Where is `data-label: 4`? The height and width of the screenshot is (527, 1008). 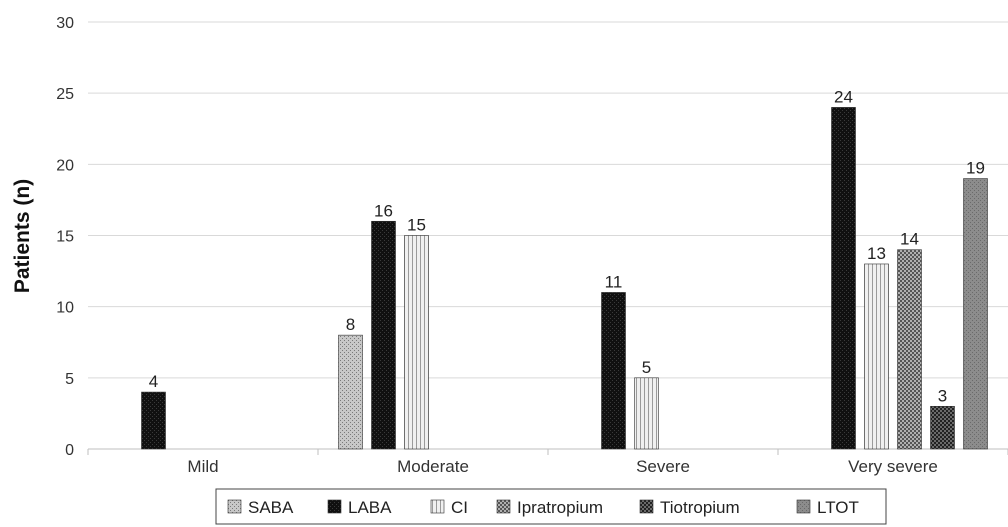 data-label: 4 is located at coordinates (153, 381).